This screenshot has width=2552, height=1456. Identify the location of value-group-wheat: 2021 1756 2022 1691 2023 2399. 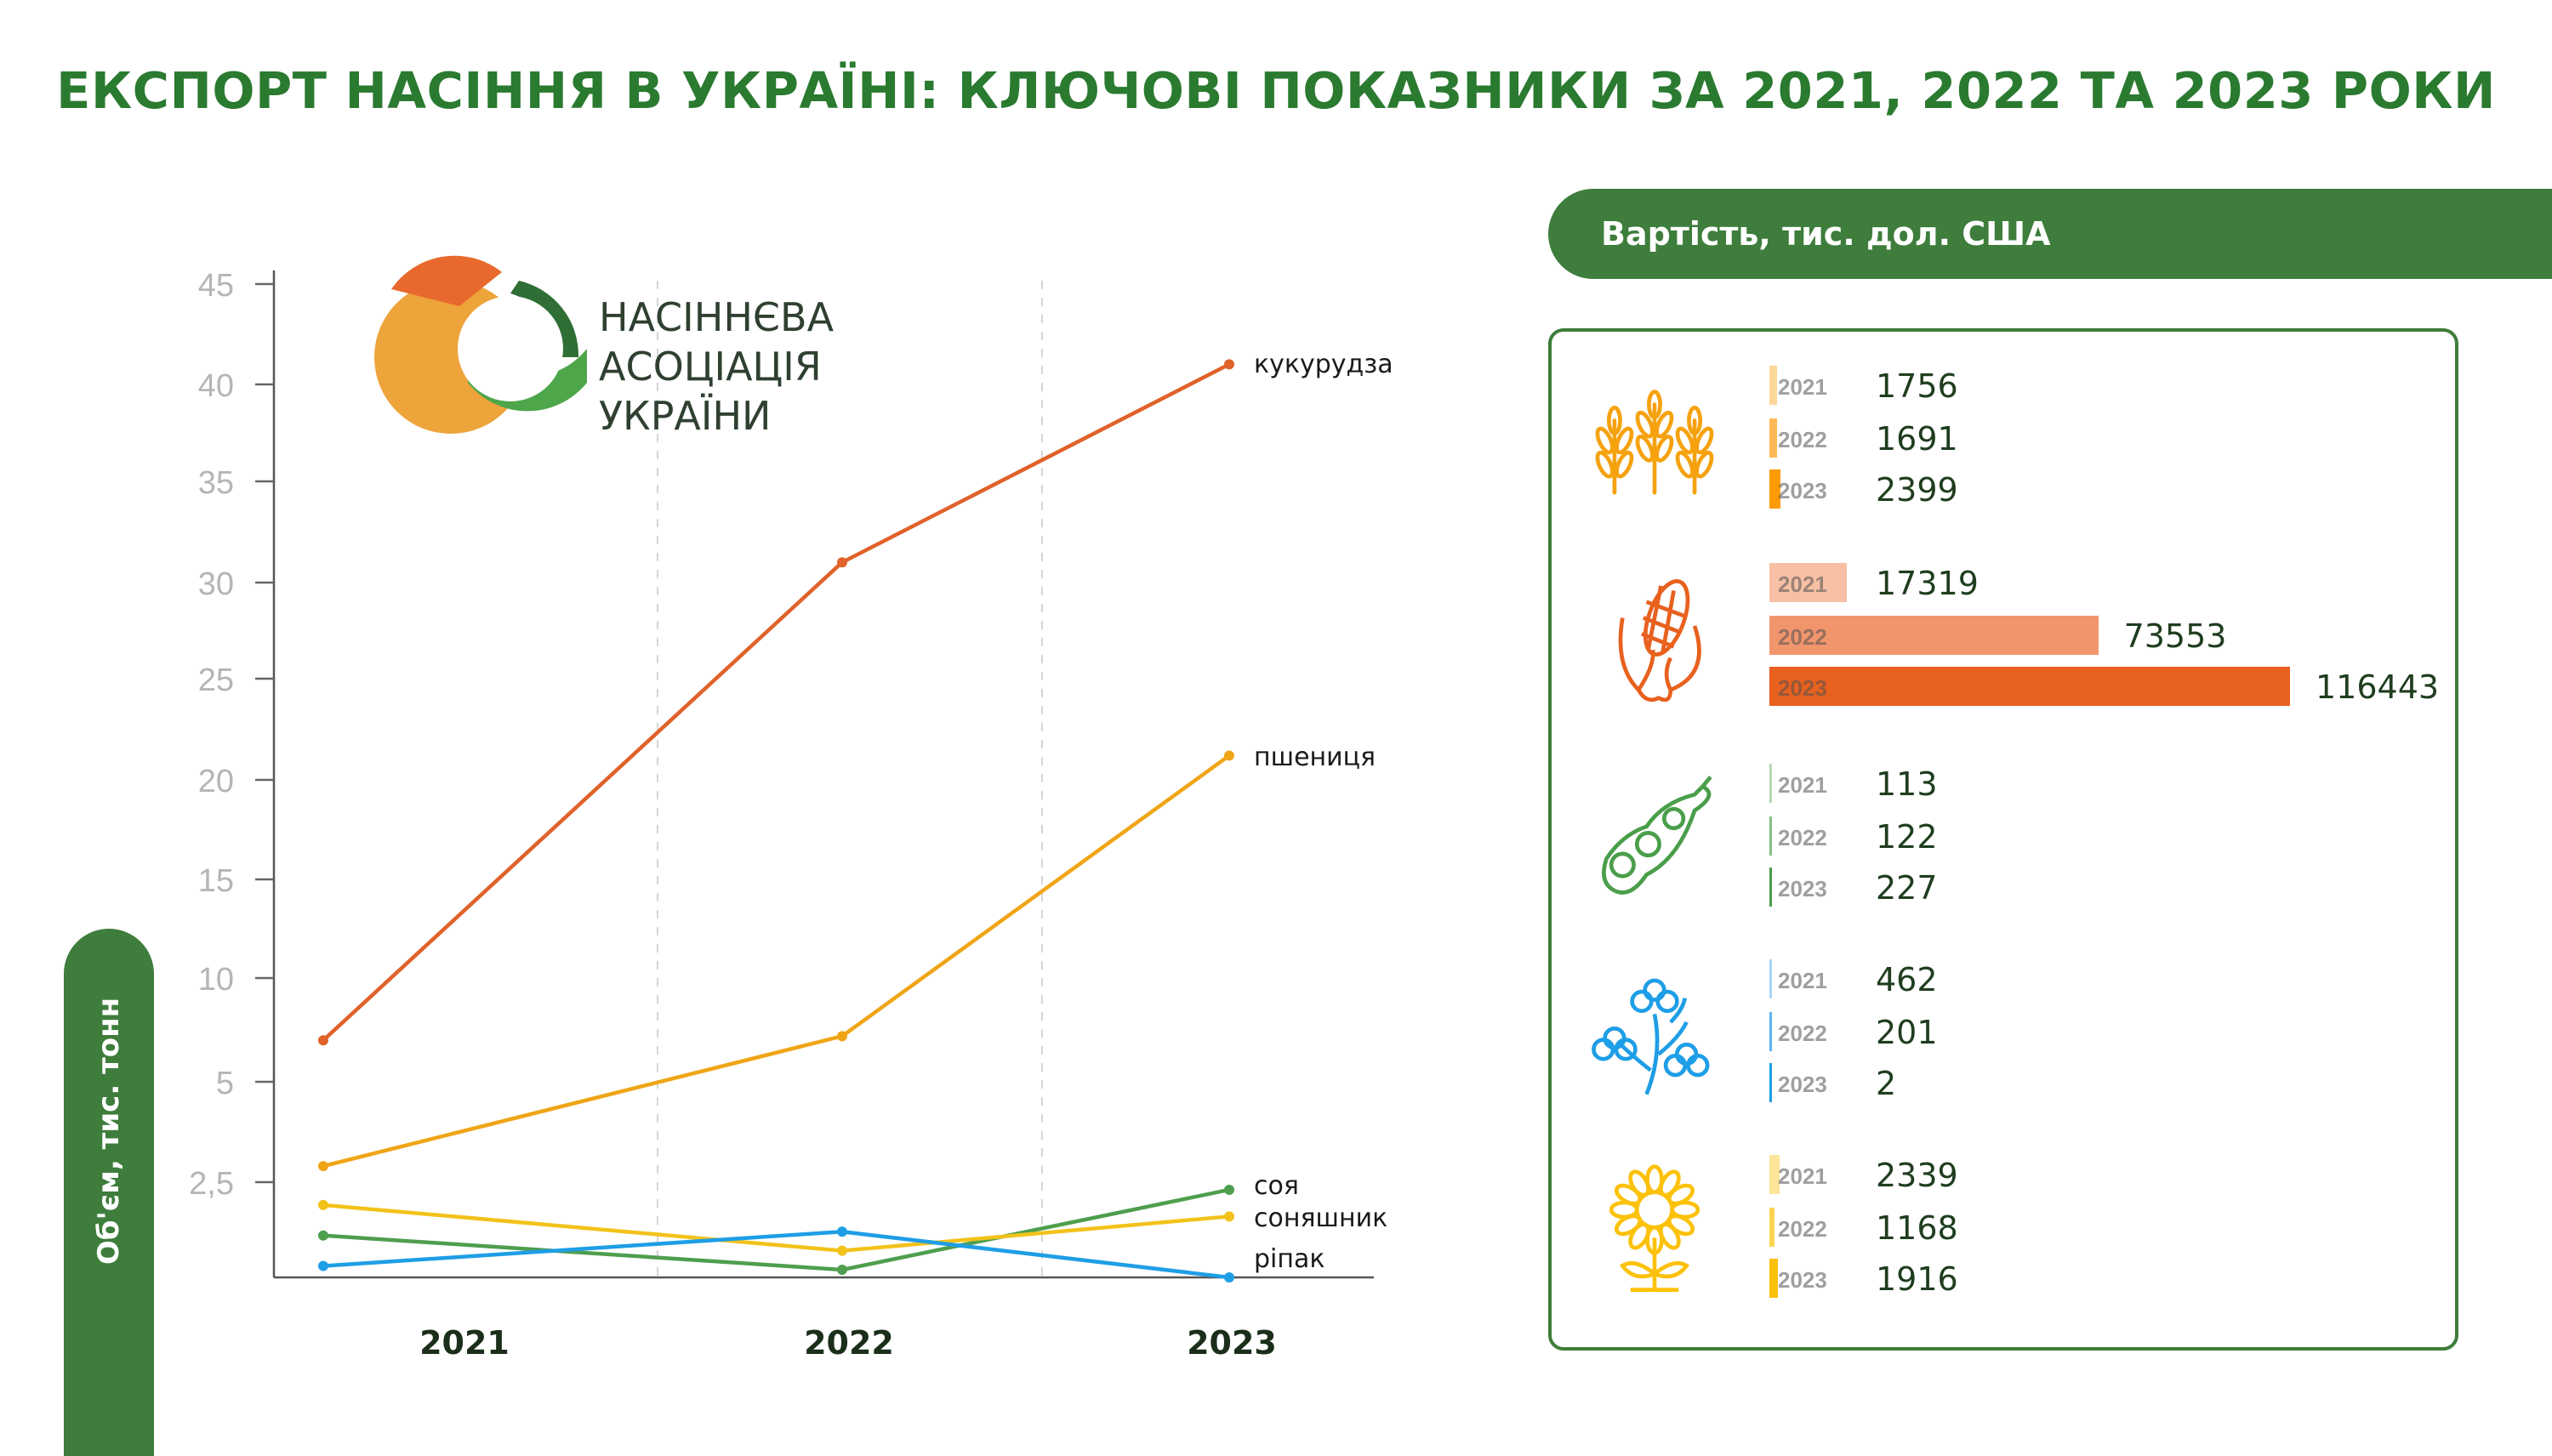
(2050, 451).